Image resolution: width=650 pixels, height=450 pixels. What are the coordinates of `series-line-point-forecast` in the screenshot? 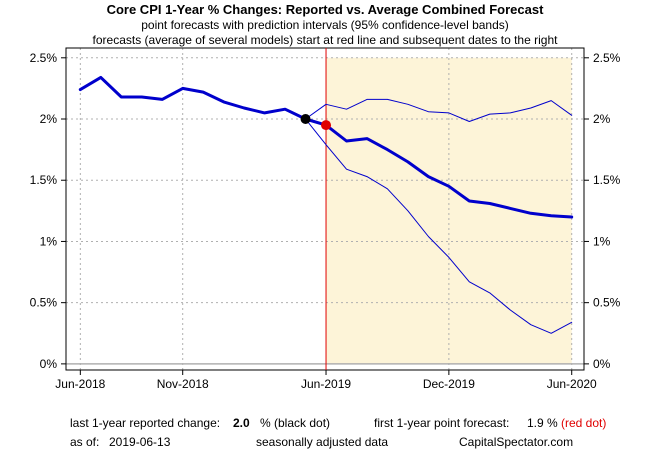 It's located at (439, 168).